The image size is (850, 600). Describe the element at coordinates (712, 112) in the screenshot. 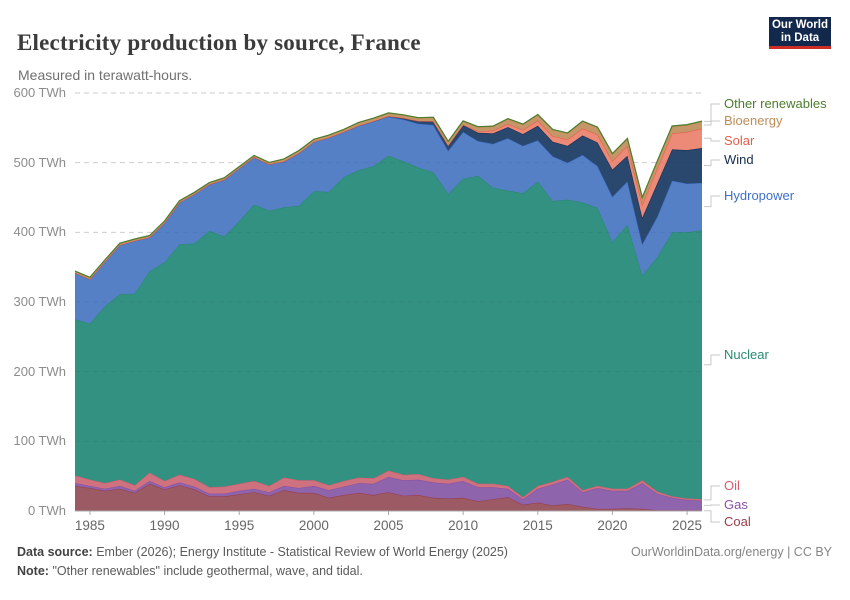

I see `legend-connector-other-renewables` at that location.